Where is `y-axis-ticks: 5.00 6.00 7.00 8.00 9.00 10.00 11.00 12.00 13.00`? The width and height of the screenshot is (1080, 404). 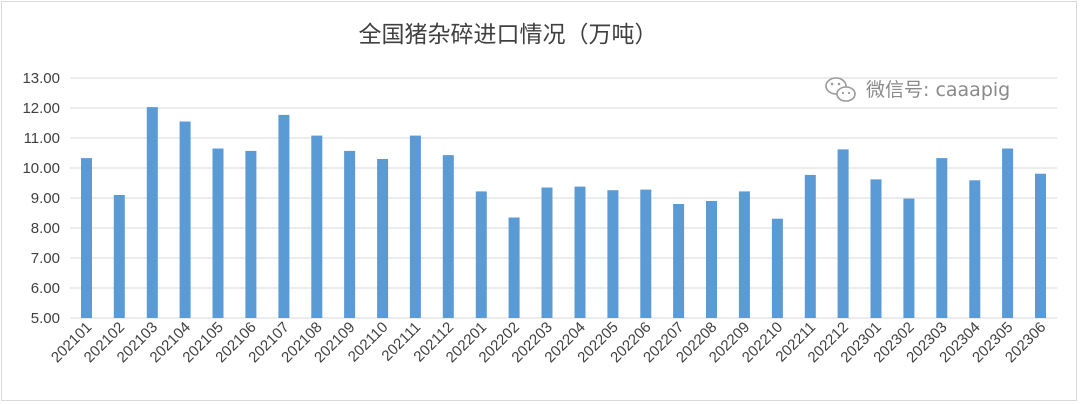
y-axis-ticks: 5.00 6.00 7.00 8.00 9.00 10.00 11.00 12.00 13.00 is located at coordinates (41, 198).